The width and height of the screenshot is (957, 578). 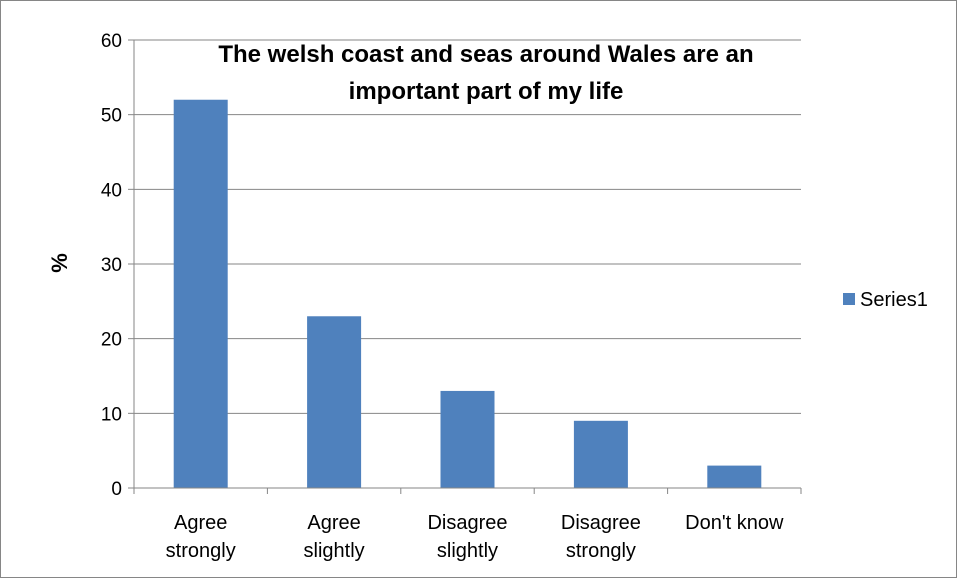 I want to click on chart-title-line-2: important part of my life, so click(x=486, y=91).